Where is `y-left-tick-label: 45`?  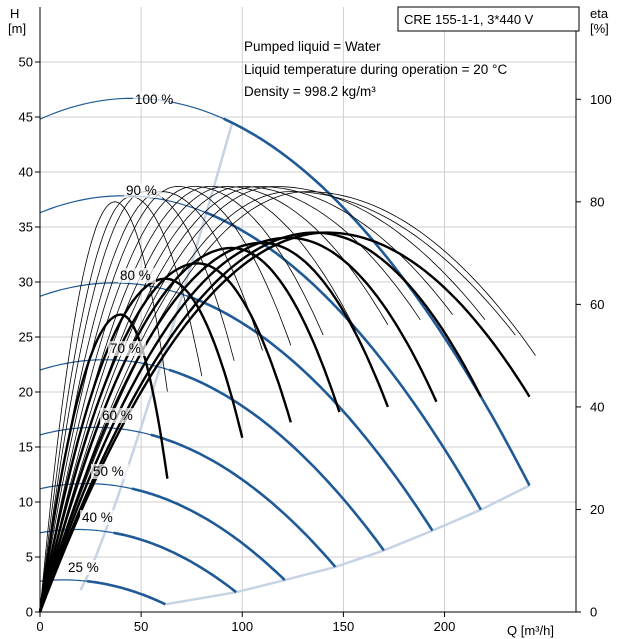 y-left-tick-label: 45 is located at coordinates (26, 117).